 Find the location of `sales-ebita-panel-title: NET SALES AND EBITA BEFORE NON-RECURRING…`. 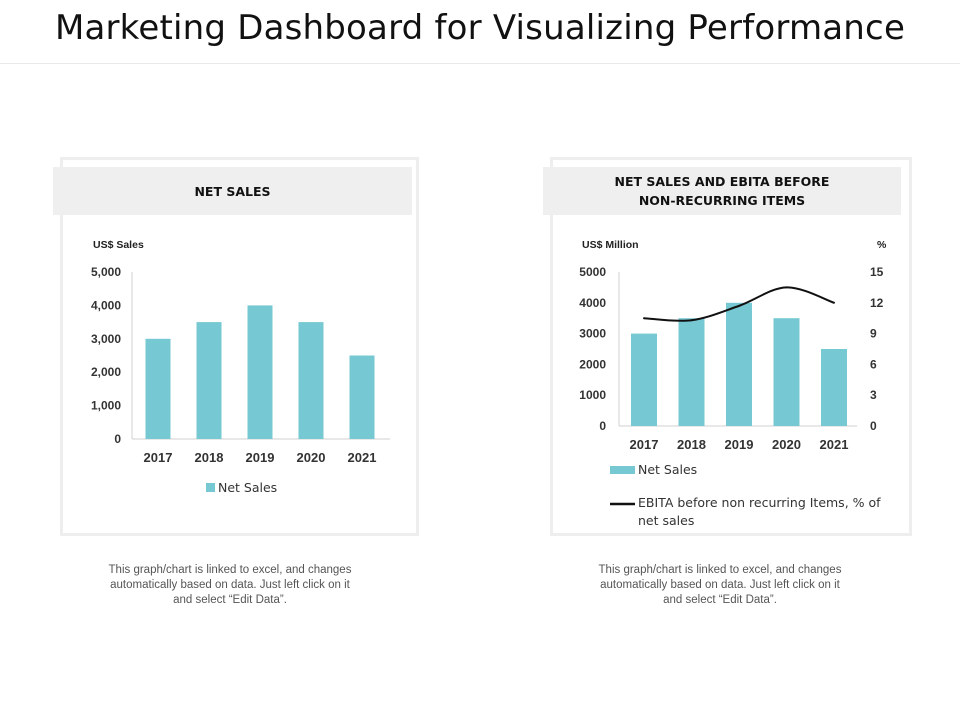

sales-ebita-panel-title: NET SALES AND EBITA BEFORE NON-RECURRING… is located at coordinates (722, 191).